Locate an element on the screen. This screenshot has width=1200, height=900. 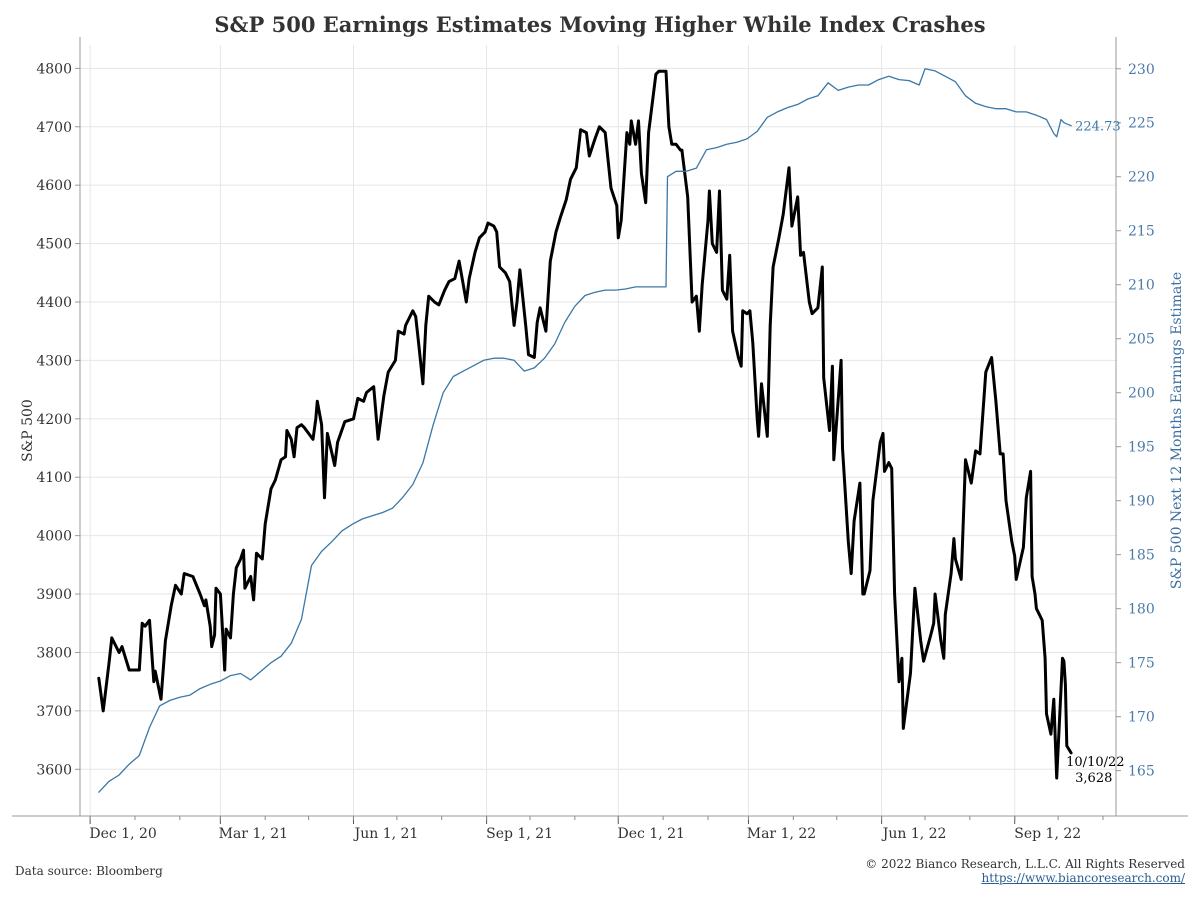
y2-tick-label: 225 is located at coordinates (1141, 124).